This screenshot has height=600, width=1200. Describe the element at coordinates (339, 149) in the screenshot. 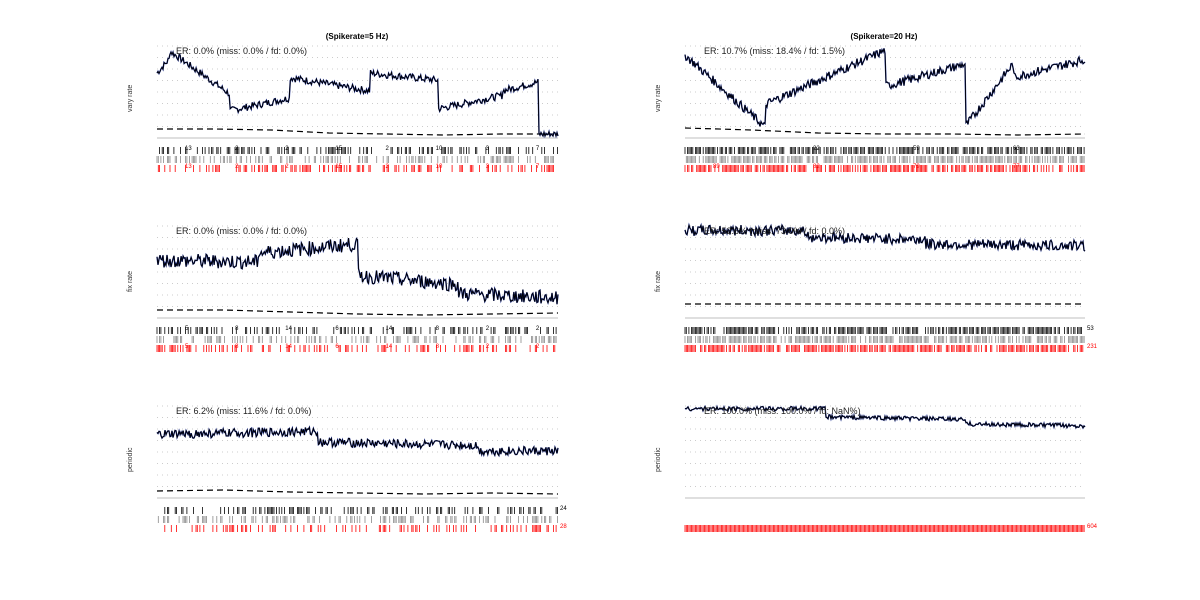

I see `raster-count-detected: 15` at that location.